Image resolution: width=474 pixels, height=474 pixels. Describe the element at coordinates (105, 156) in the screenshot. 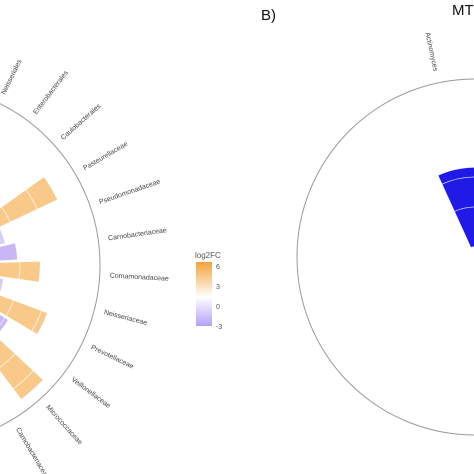

I see `category-label-pasteurellaceae: Pasteurellaceae` at that location.